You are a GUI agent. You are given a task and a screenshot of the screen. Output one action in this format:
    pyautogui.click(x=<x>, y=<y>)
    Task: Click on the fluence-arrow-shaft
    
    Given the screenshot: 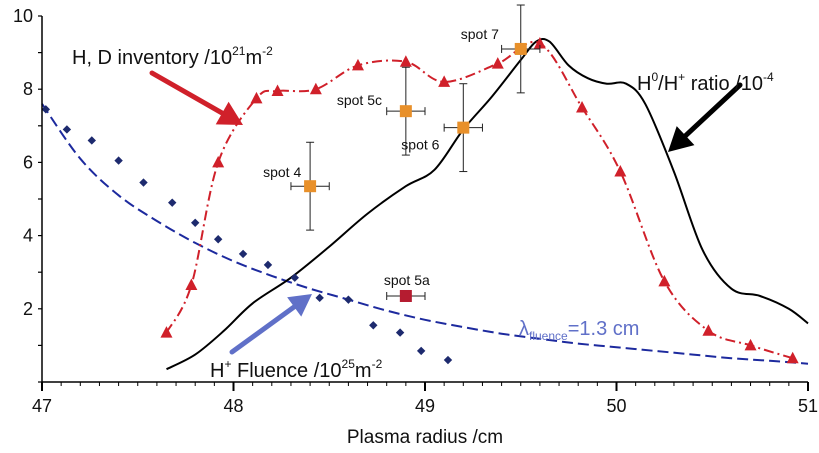 What is the action you would take?
    pyautogui.click(x=263, y=329)
    